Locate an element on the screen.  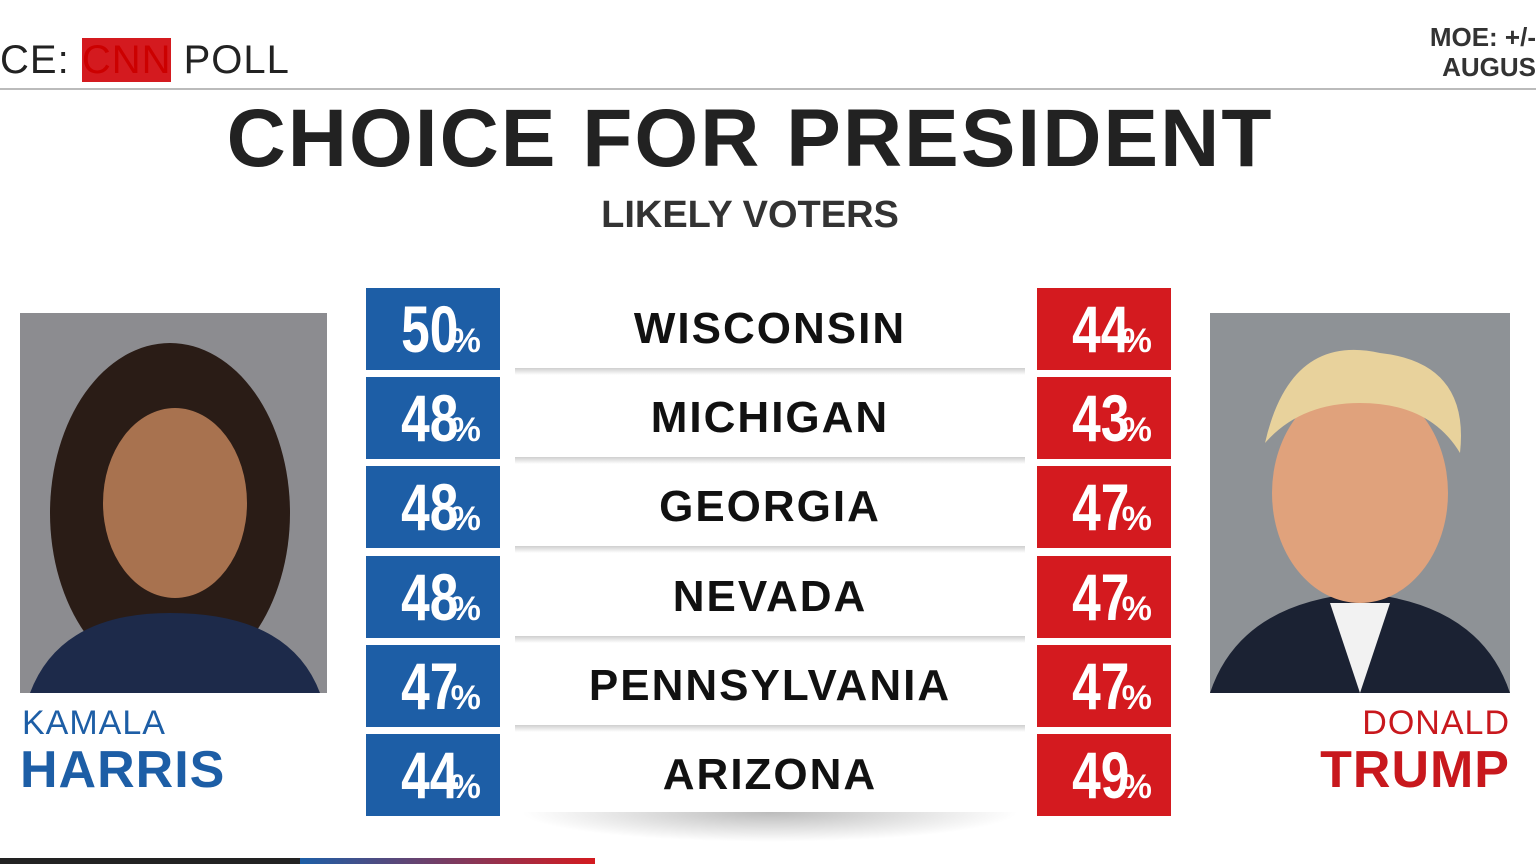
bottom-bar-color is located at coordinates (447, 861).